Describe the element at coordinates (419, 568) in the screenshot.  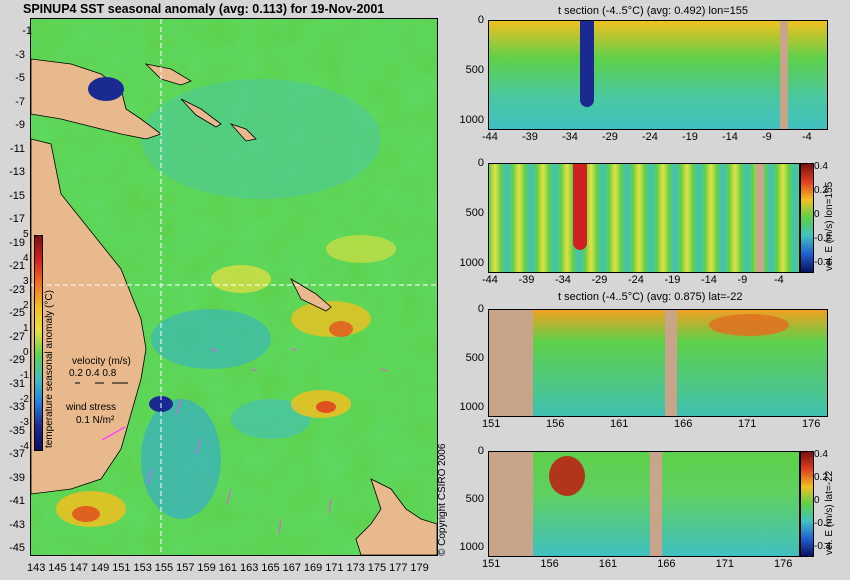
I see `lon-tick: 179` at that location.